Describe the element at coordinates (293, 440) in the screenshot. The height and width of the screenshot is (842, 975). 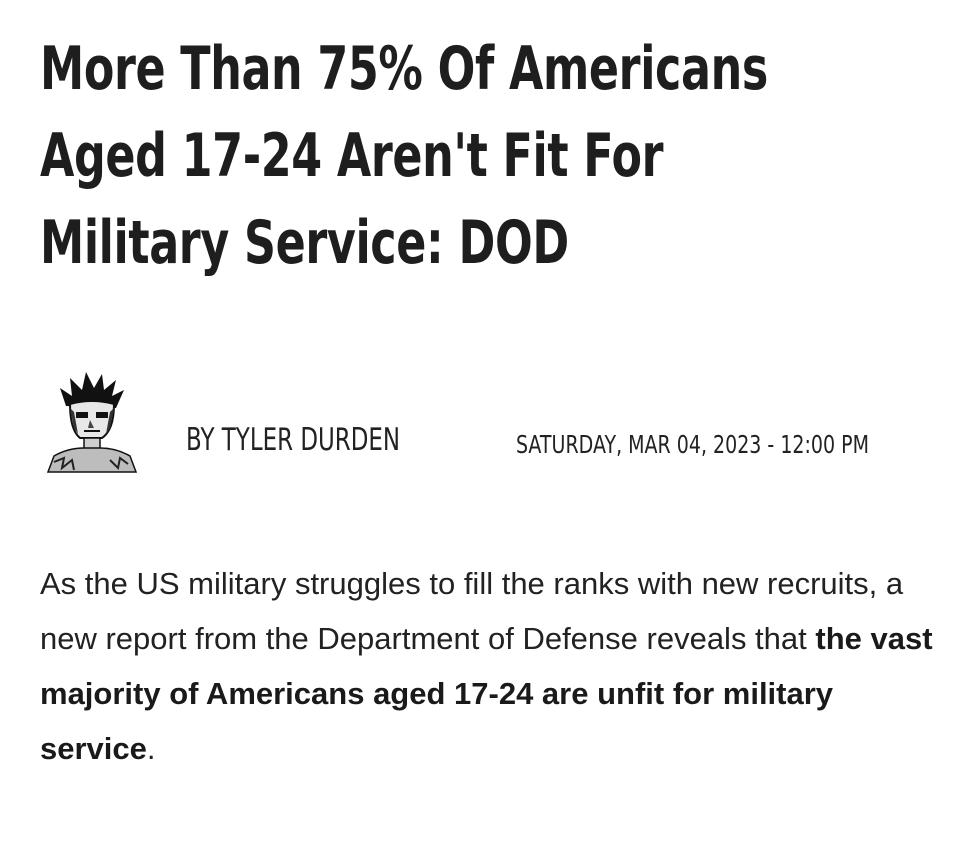
I see `author-name: BY TYLER DURDEN` at that location.